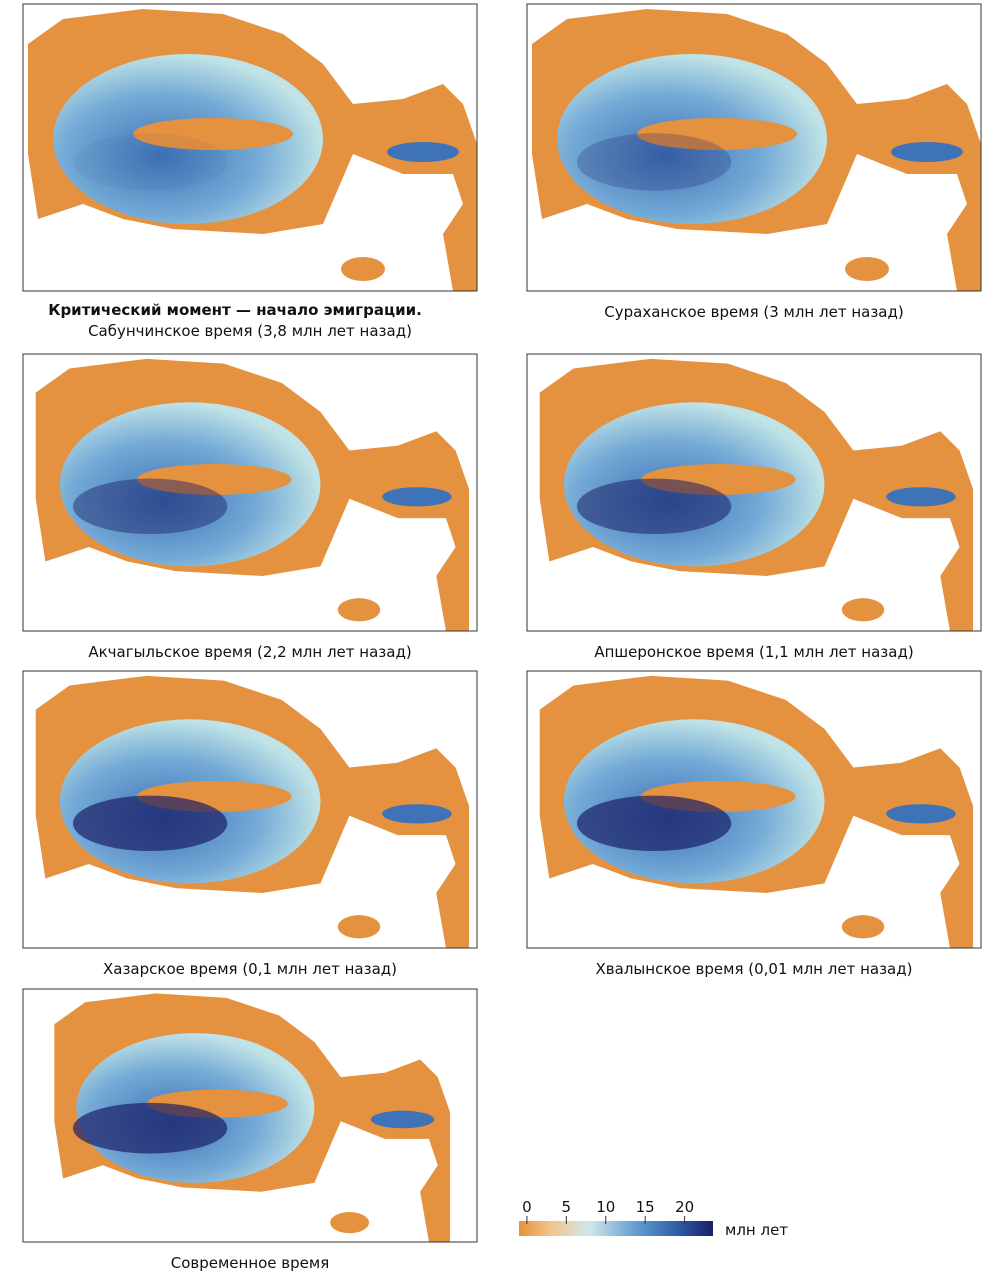  Describe the element at coordinates (235, 310) in the screenshot. I see `panel-title: Критический момент — начало эмиграции.` at that location.